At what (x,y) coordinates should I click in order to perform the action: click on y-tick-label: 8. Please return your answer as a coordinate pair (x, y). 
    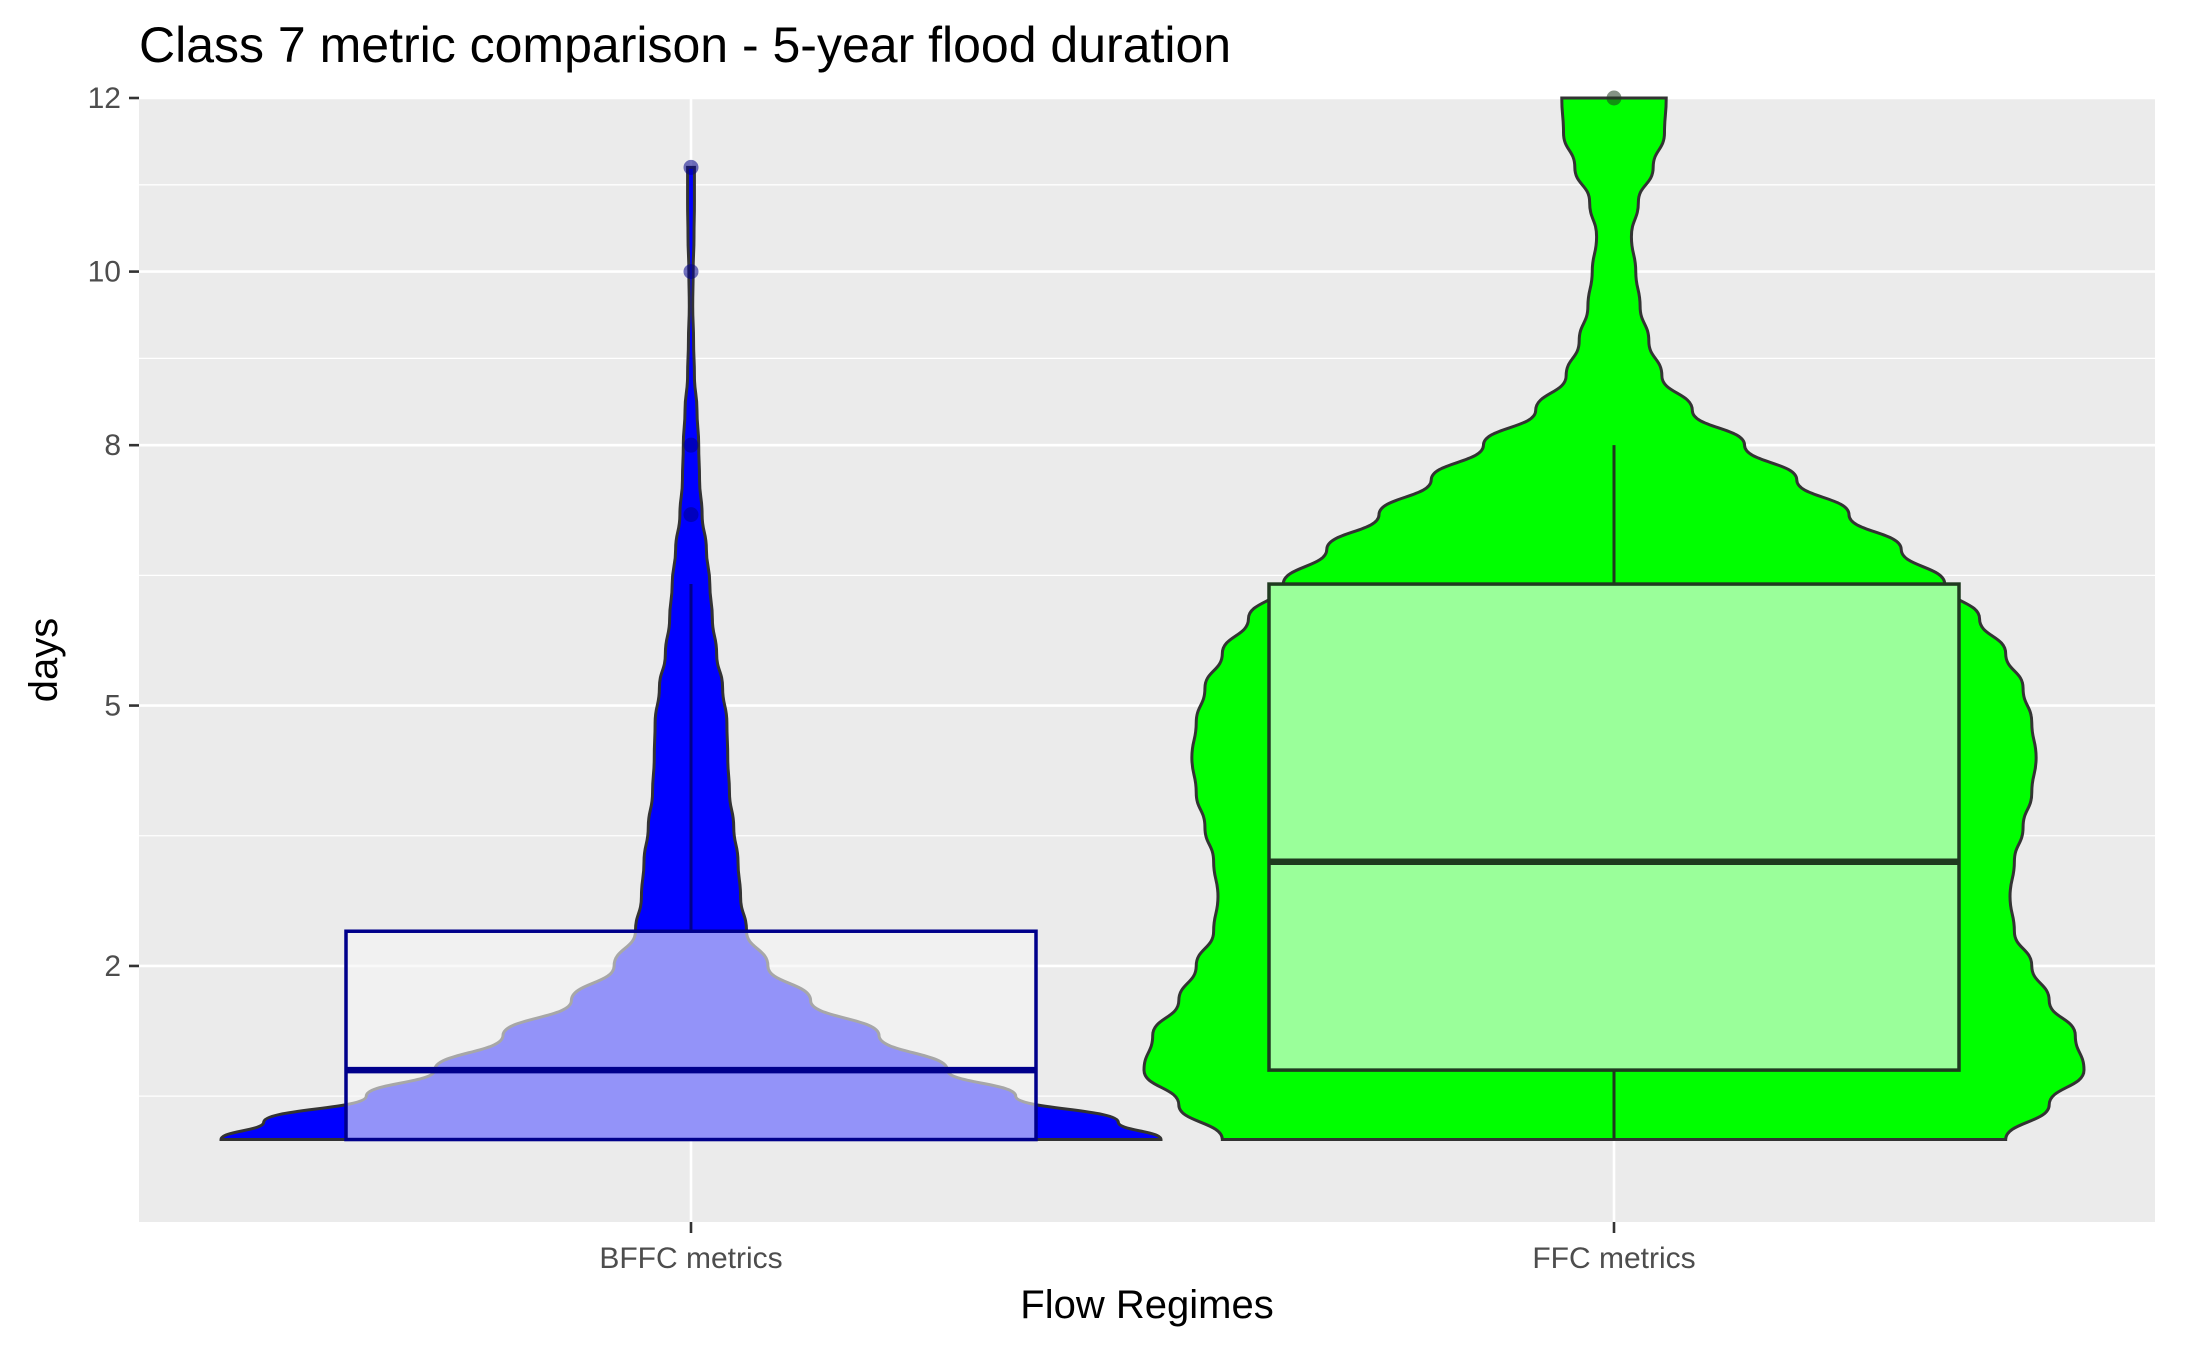
    Looking at the image, I should click on (112, 445).